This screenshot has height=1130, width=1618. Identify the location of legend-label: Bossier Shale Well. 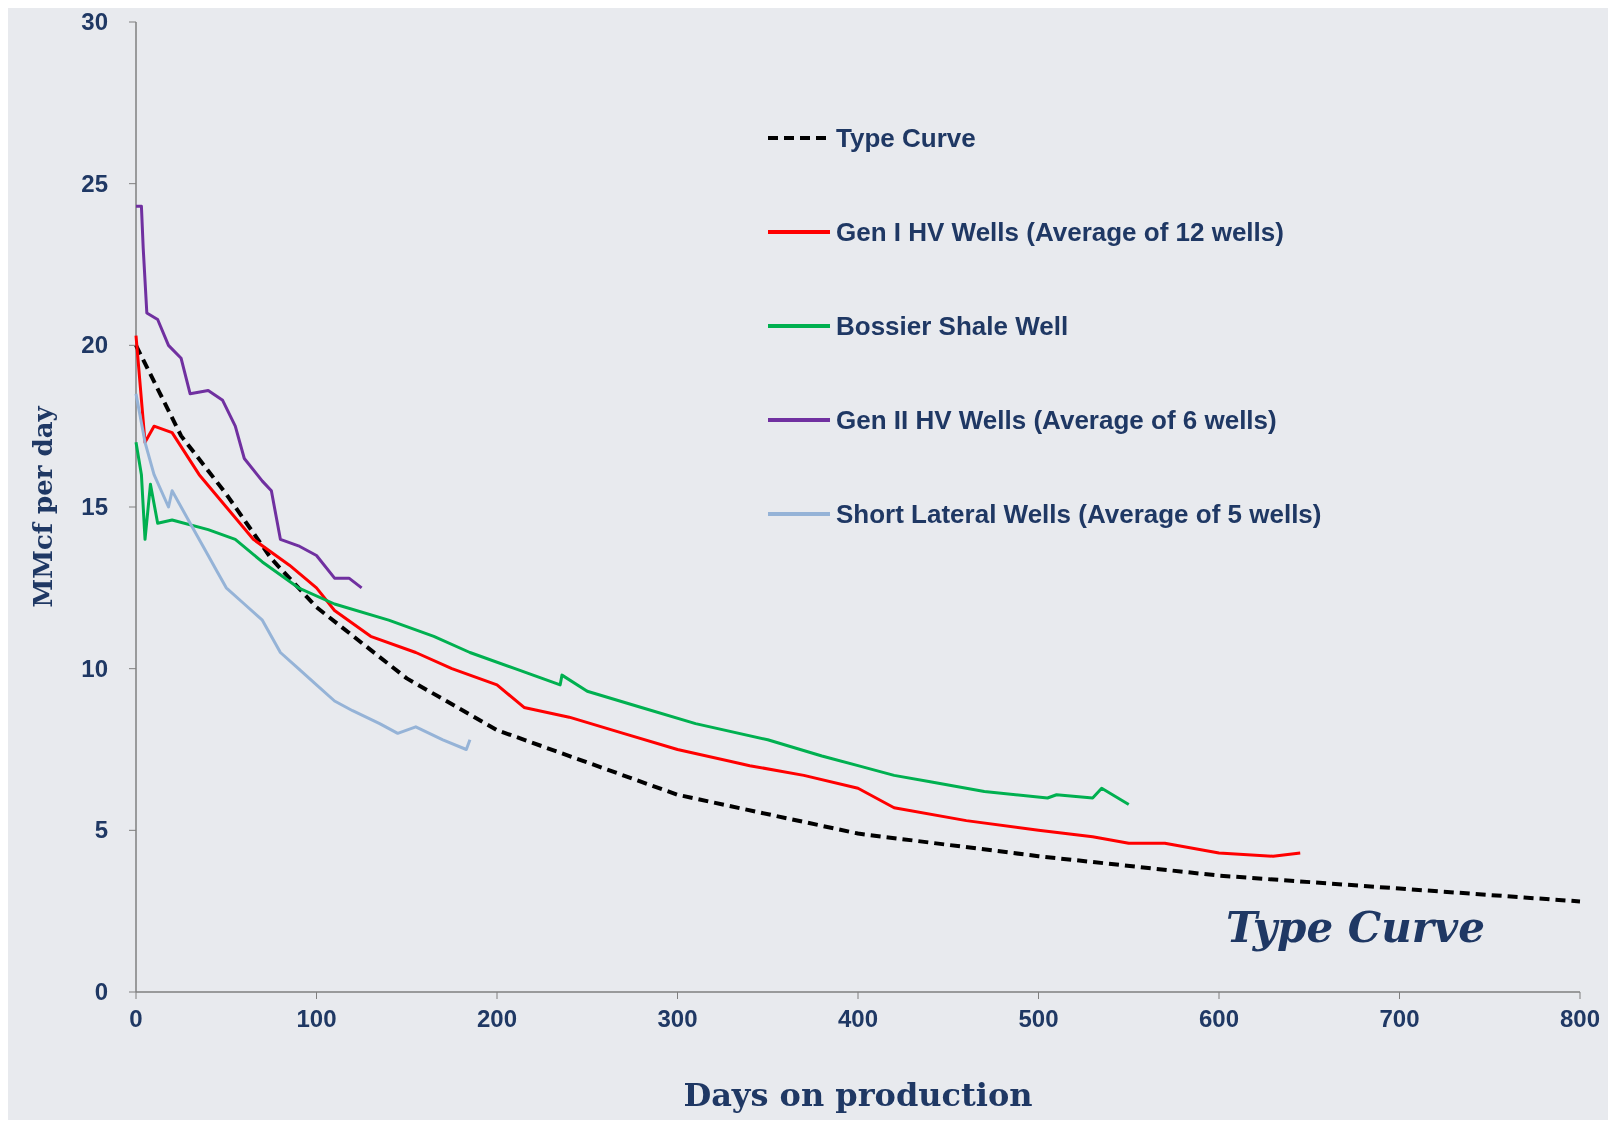
(952, 326).